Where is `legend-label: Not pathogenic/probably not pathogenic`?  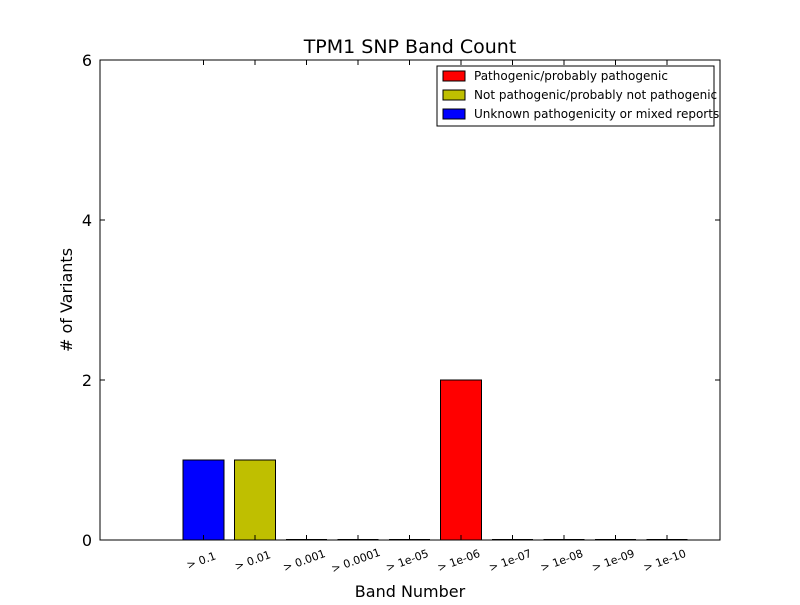 legend-label: Not pathogenic/probably not pathogenic is located at coordinates (595, 95).